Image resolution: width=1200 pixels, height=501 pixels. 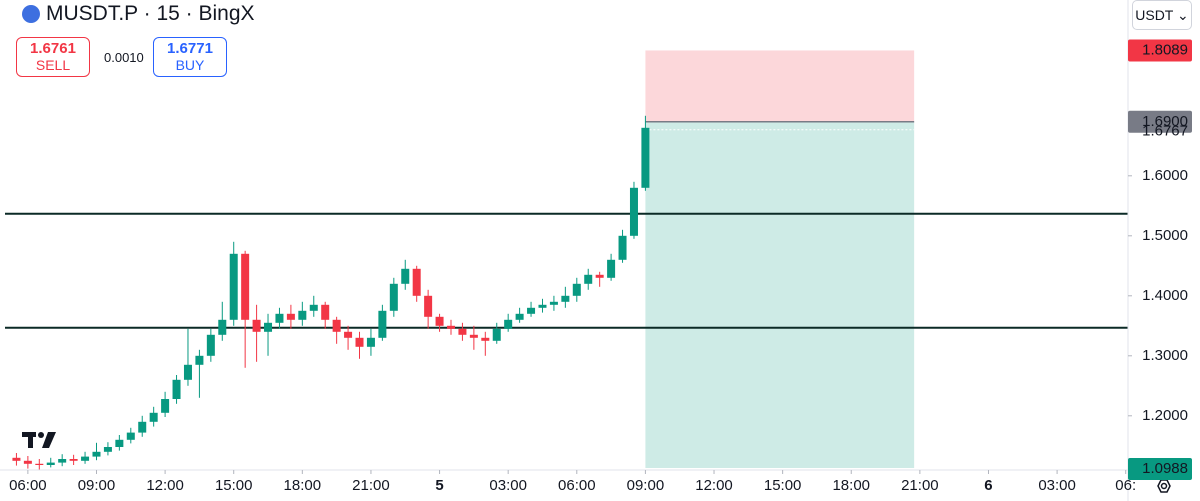 What do you see at coordinates (124, 57) in the screenshot?
I see `spread: 0.0010` at bounding box center [124, 57].